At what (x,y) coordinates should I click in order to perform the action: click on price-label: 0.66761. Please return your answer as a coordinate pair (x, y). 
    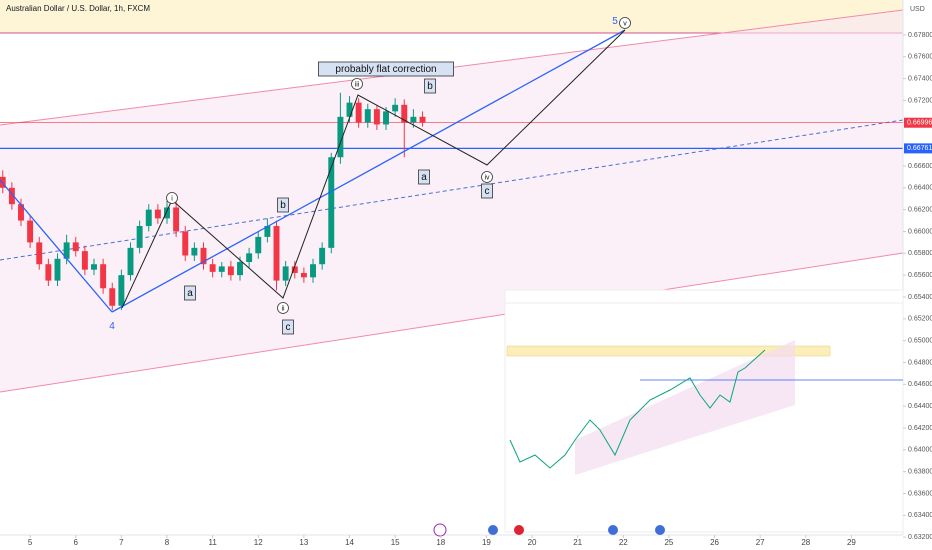
    Looking at the image, I should click on (919, 148).